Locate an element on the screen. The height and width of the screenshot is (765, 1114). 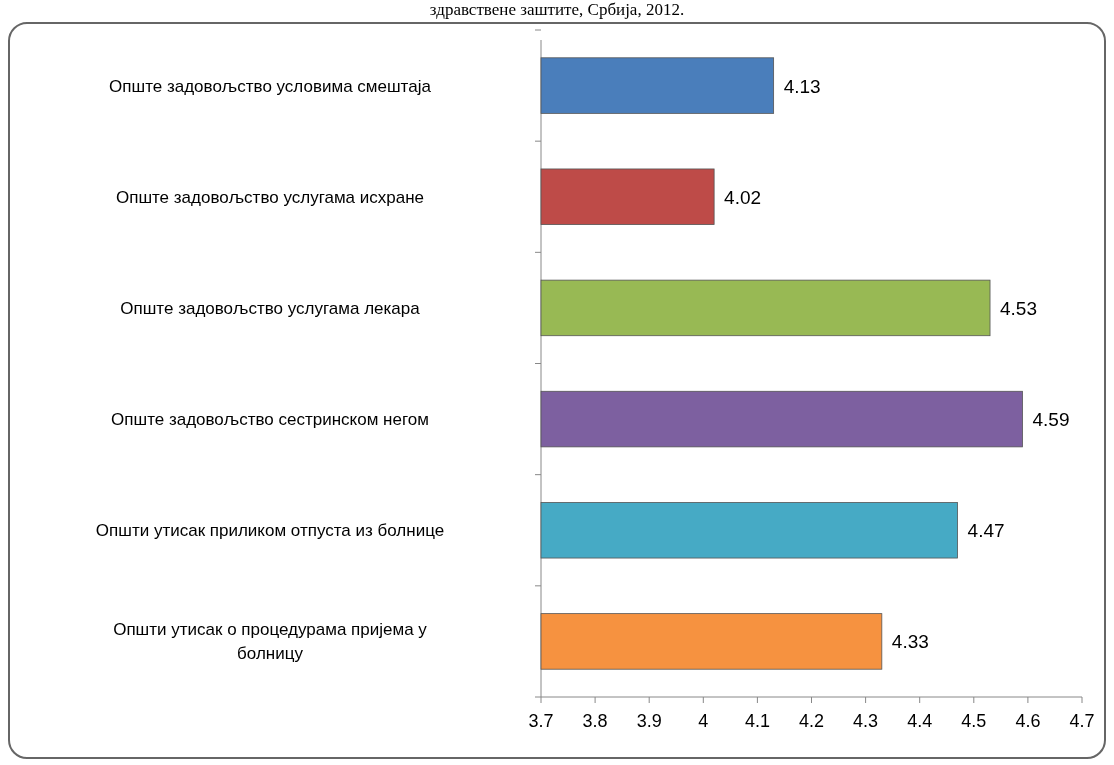
x-tick-label: 4 is located at coordinates (703, 721).